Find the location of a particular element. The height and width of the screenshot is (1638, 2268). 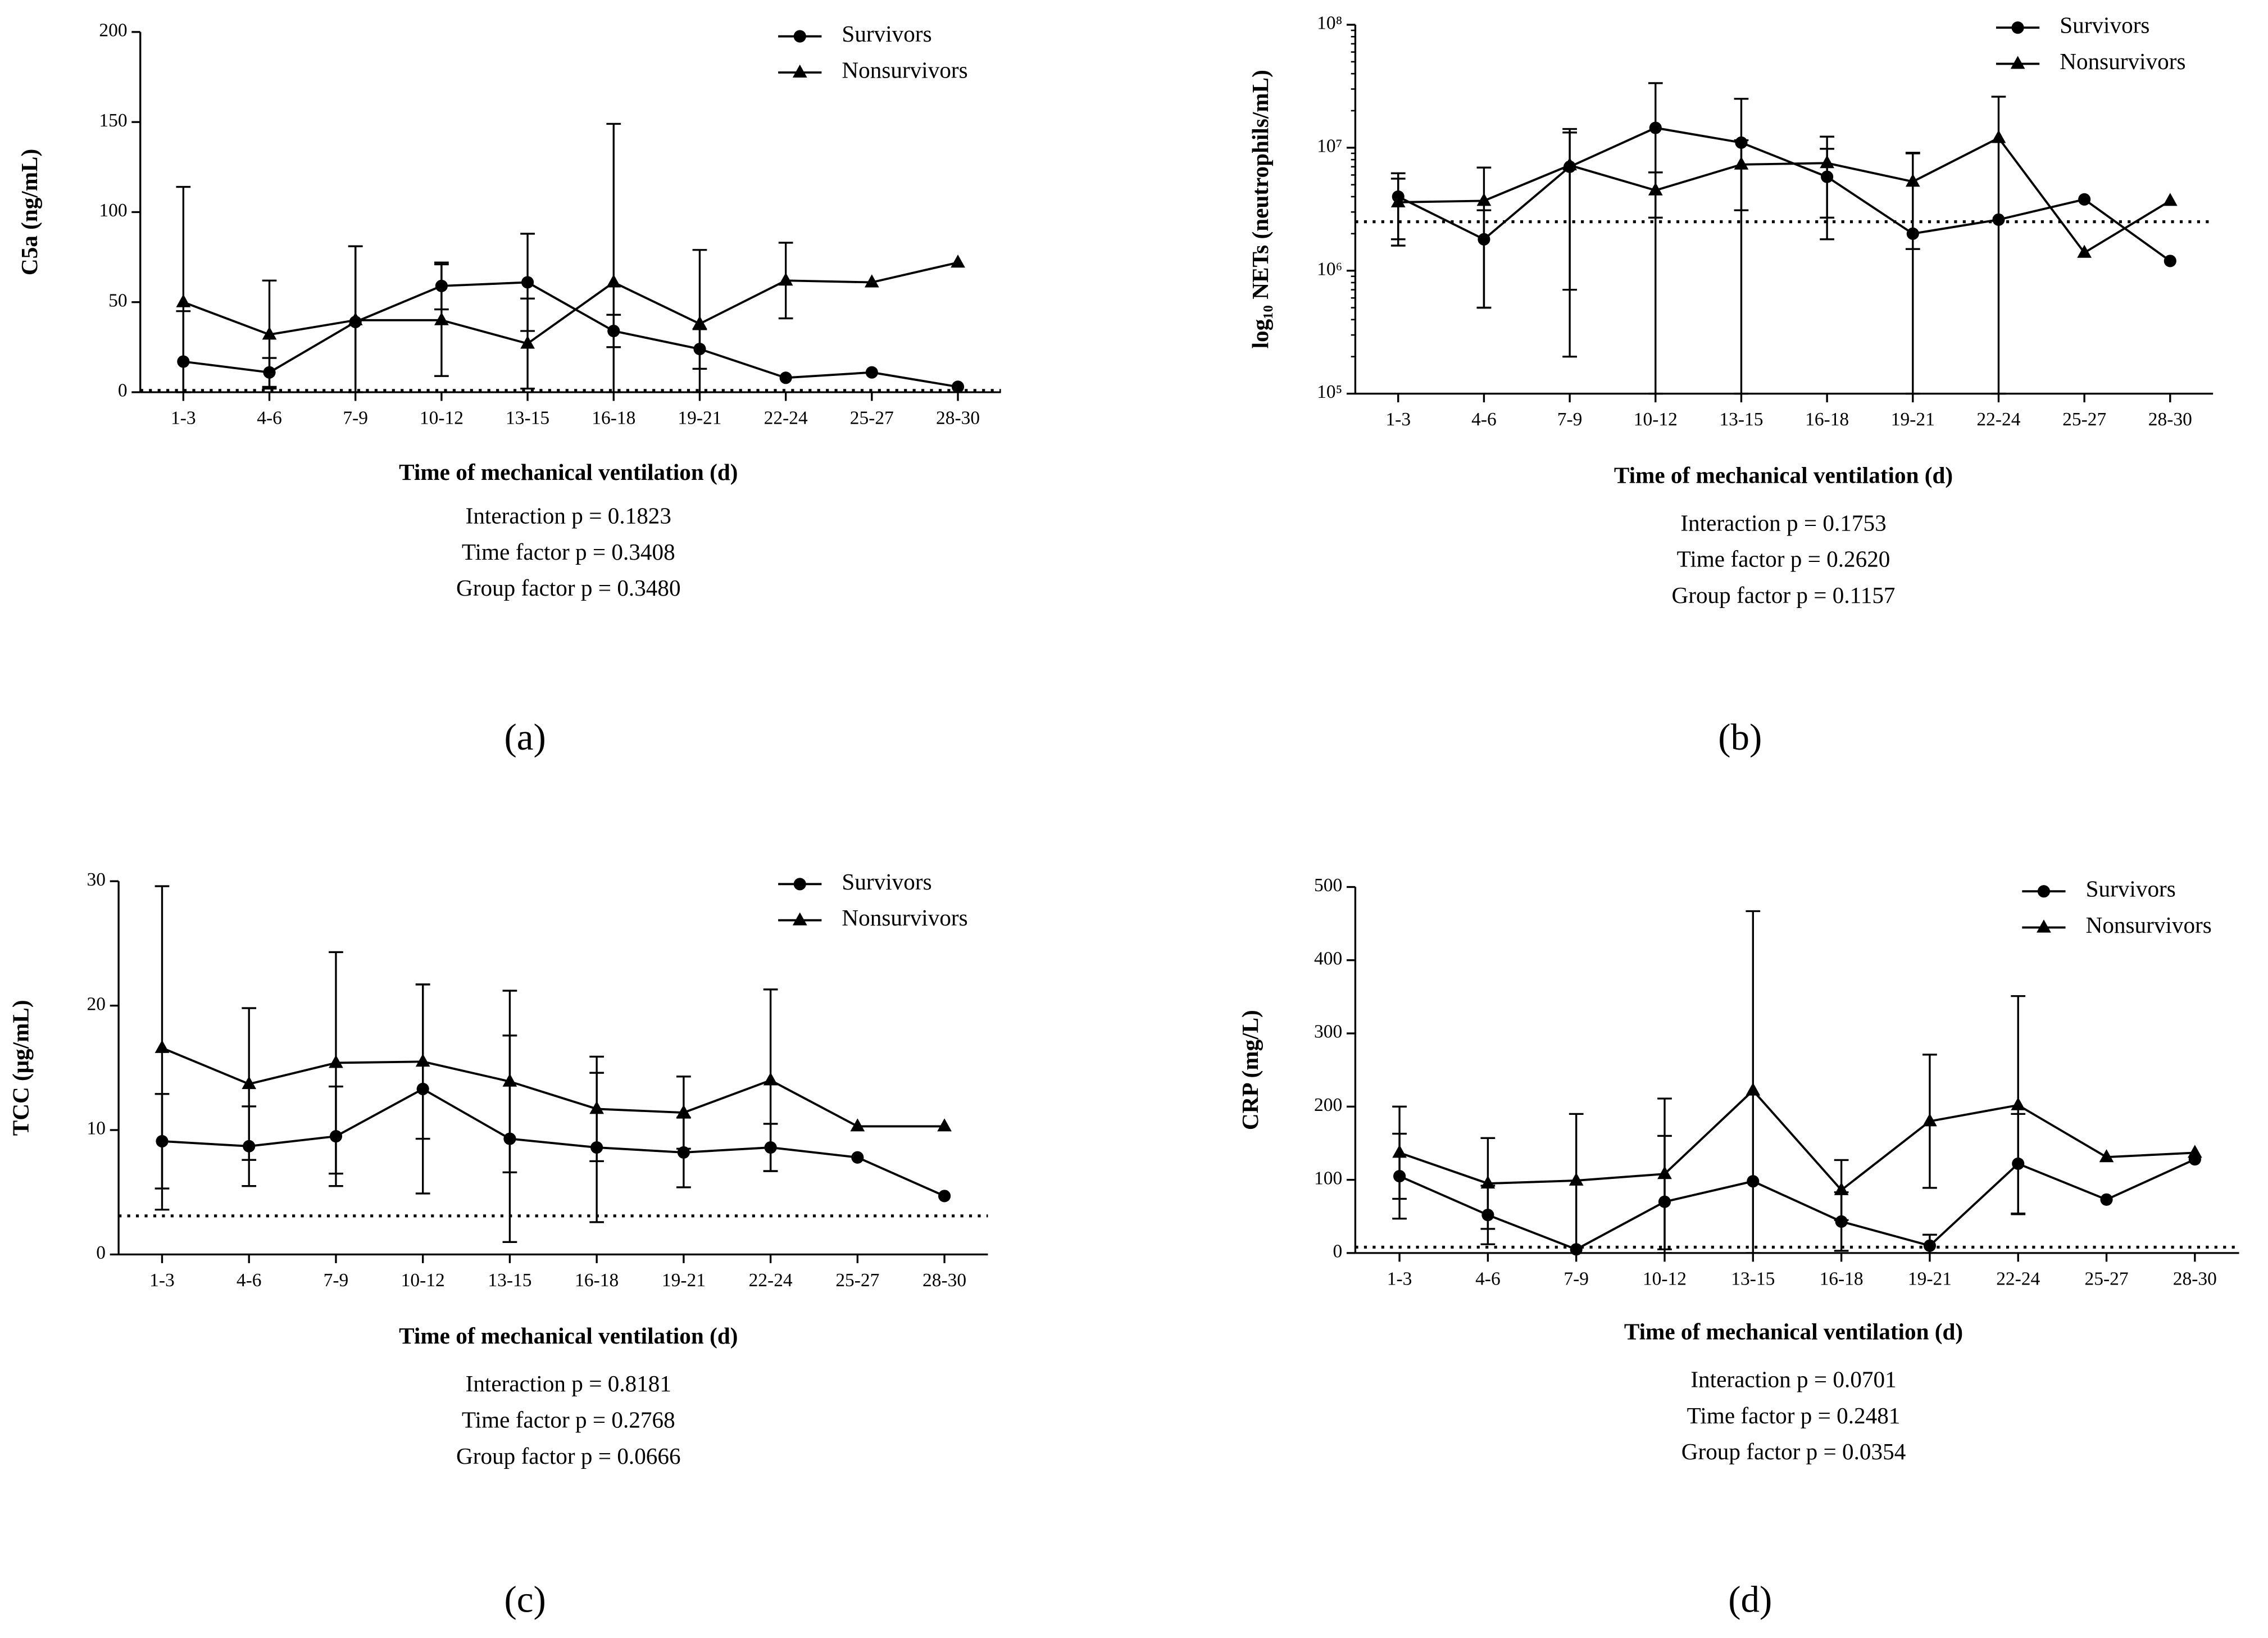

stat-line: Time factor p = 0.3408 is located at coordinates (568, 552).